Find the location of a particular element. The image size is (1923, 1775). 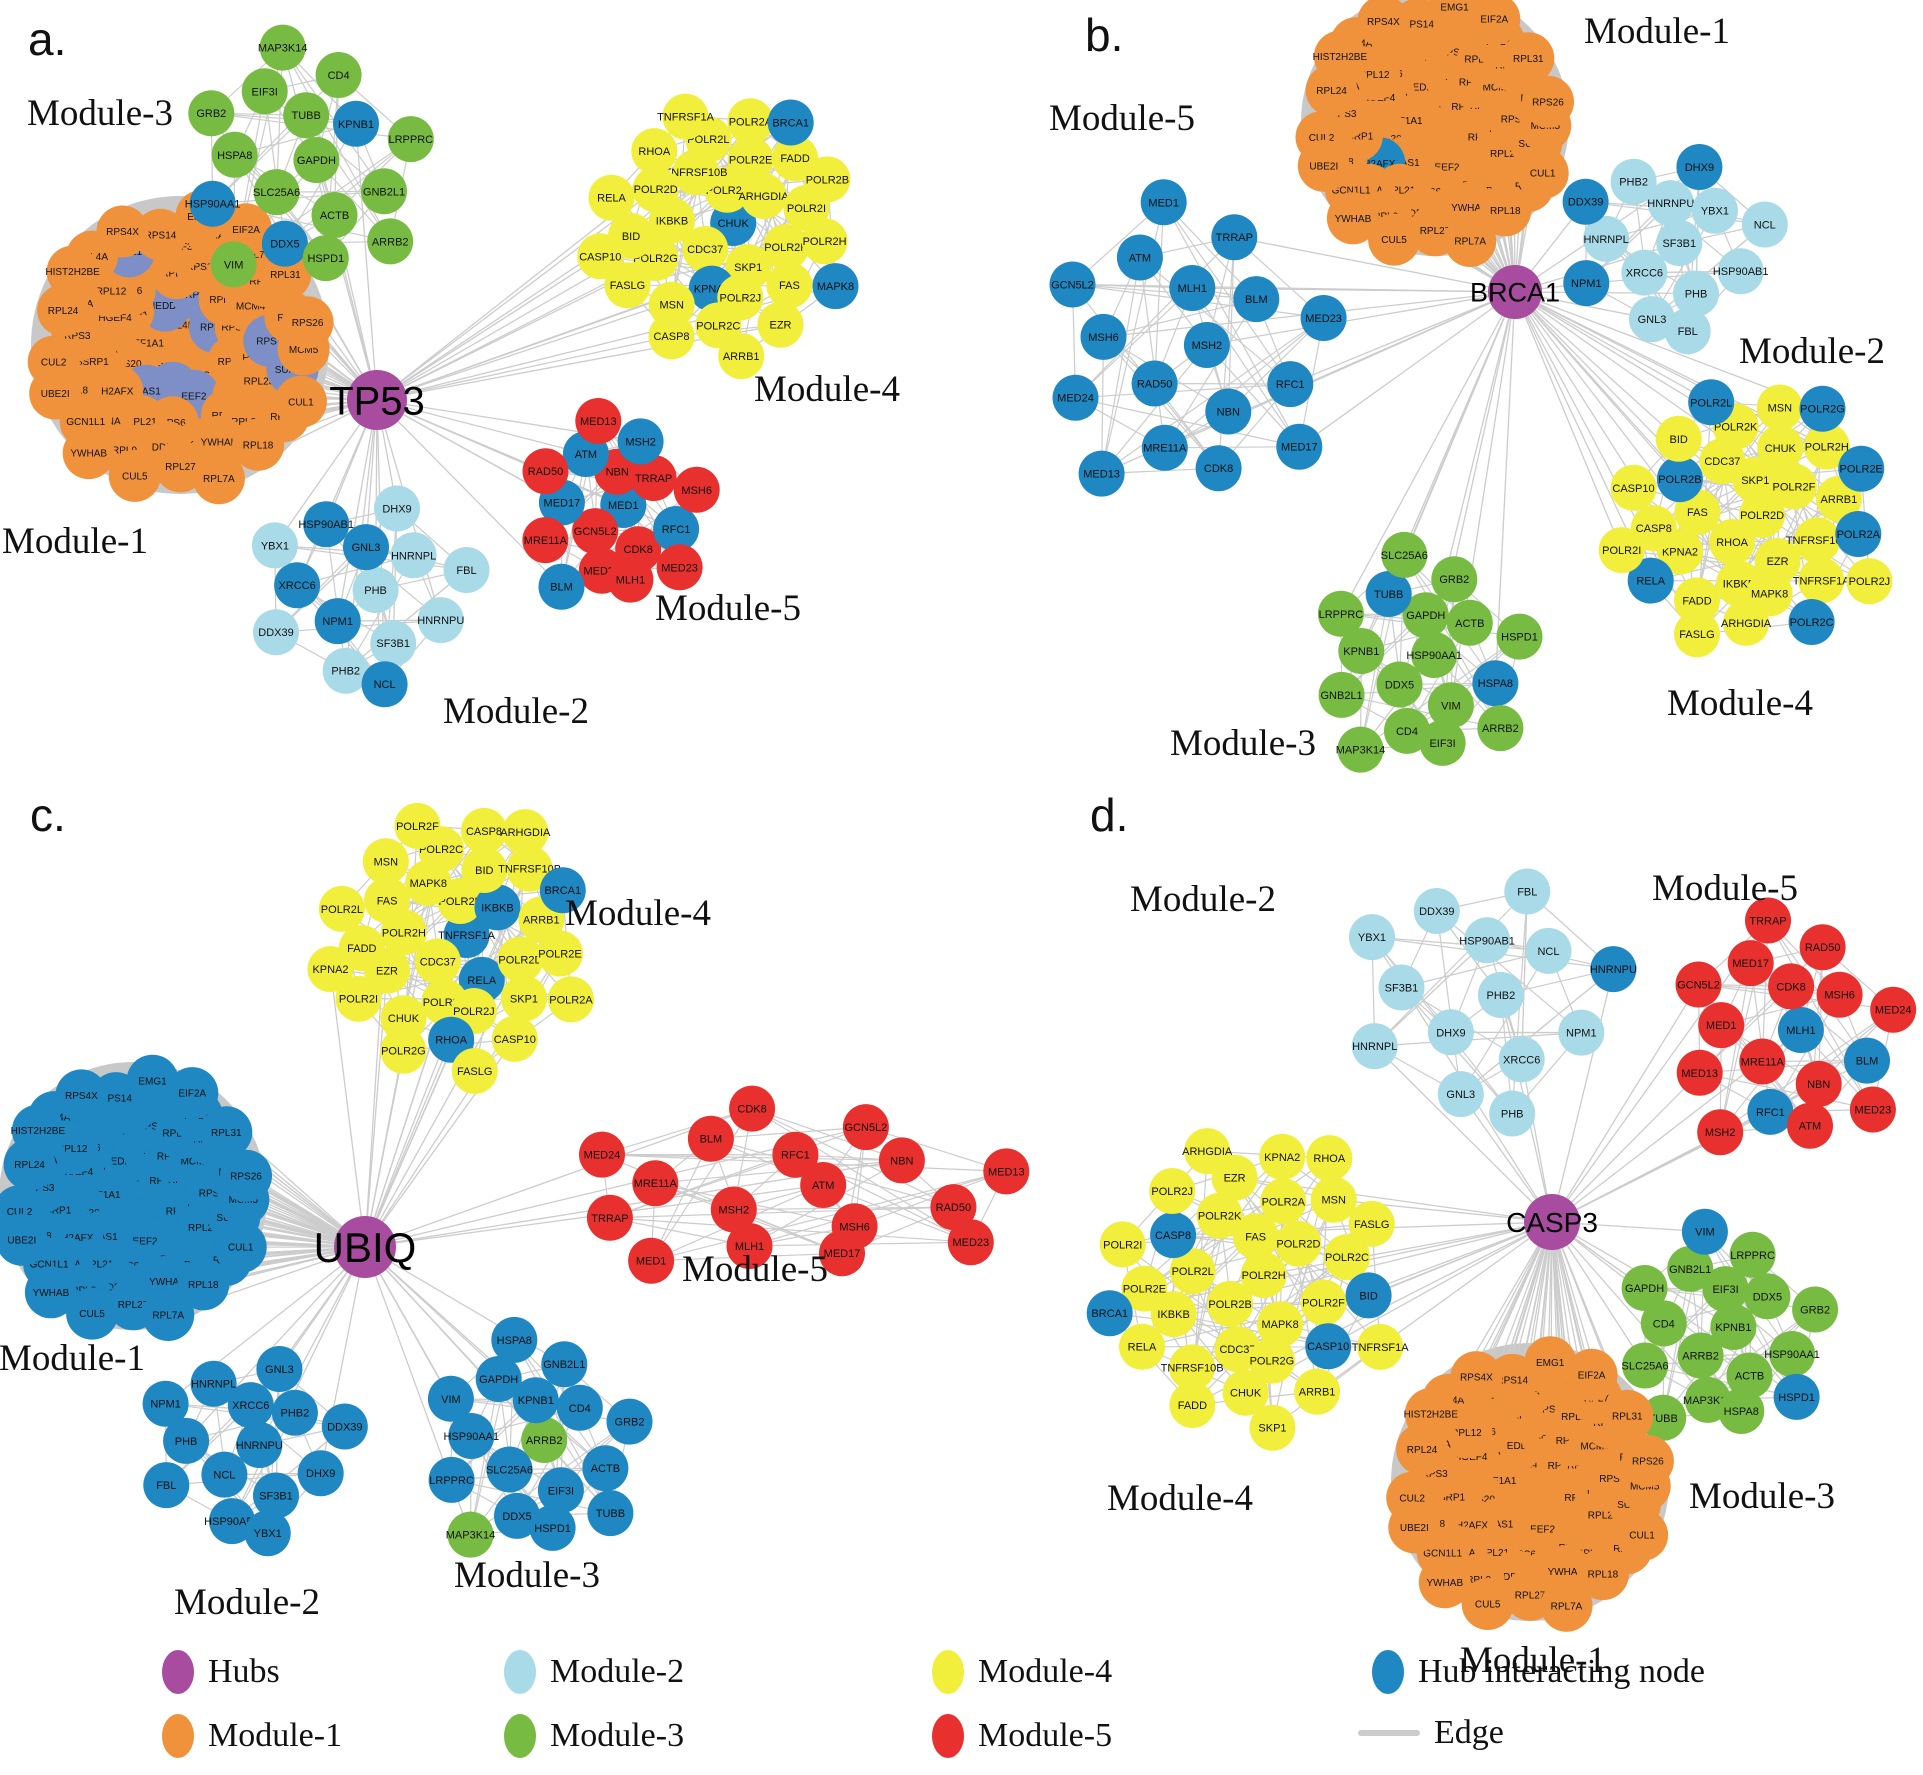

node-RPL7A is located at coordinates (1566, 1605).